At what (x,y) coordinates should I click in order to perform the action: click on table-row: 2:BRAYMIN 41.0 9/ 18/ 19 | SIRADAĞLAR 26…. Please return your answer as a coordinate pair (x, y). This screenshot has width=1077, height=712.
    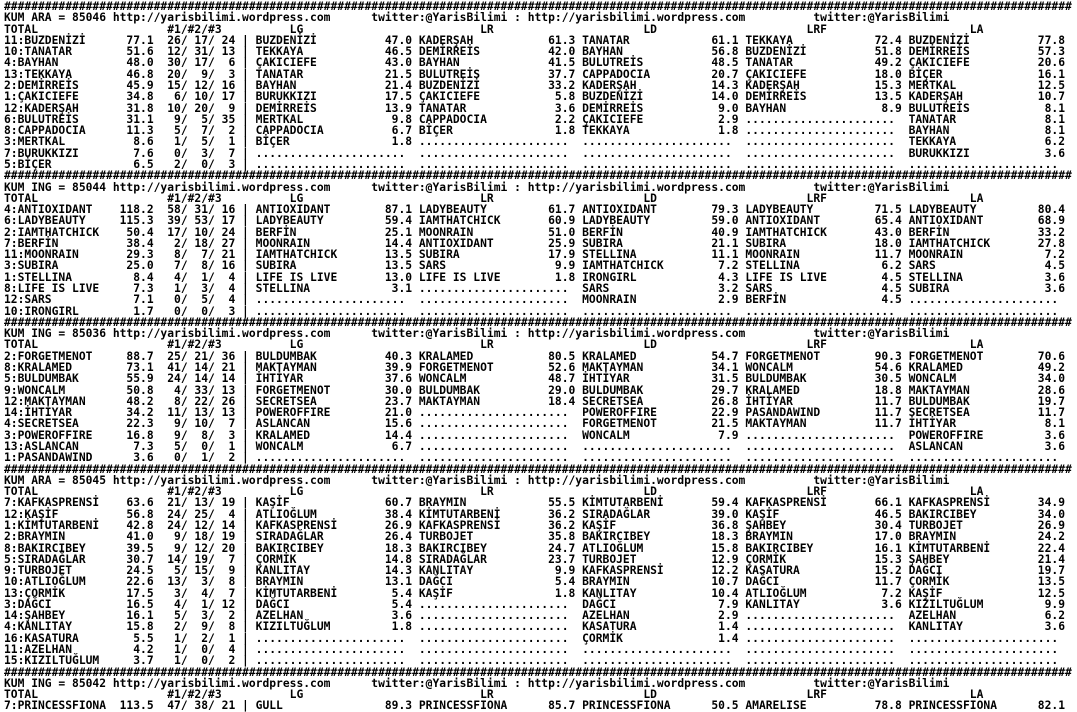
    Looking at the image, I should click on (538, 537).